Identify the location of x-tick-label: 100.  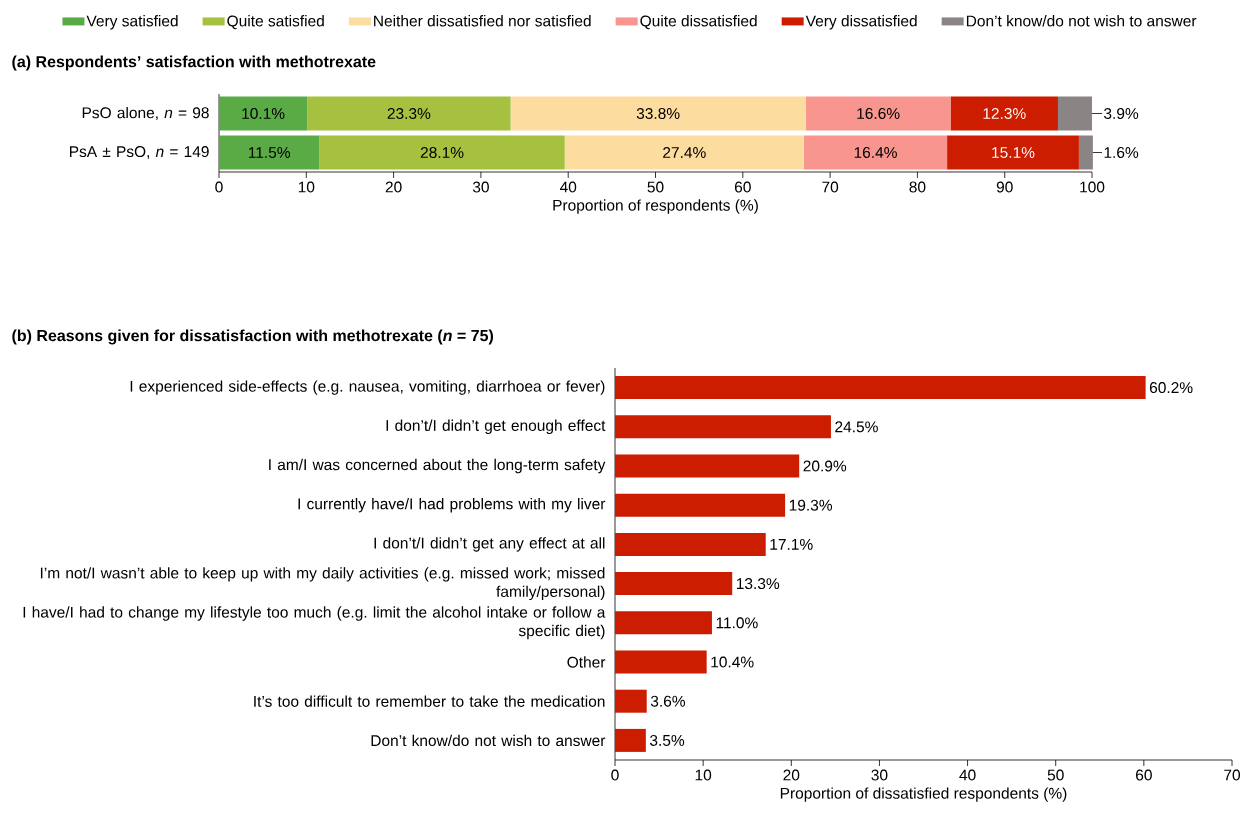
(1092, 187).